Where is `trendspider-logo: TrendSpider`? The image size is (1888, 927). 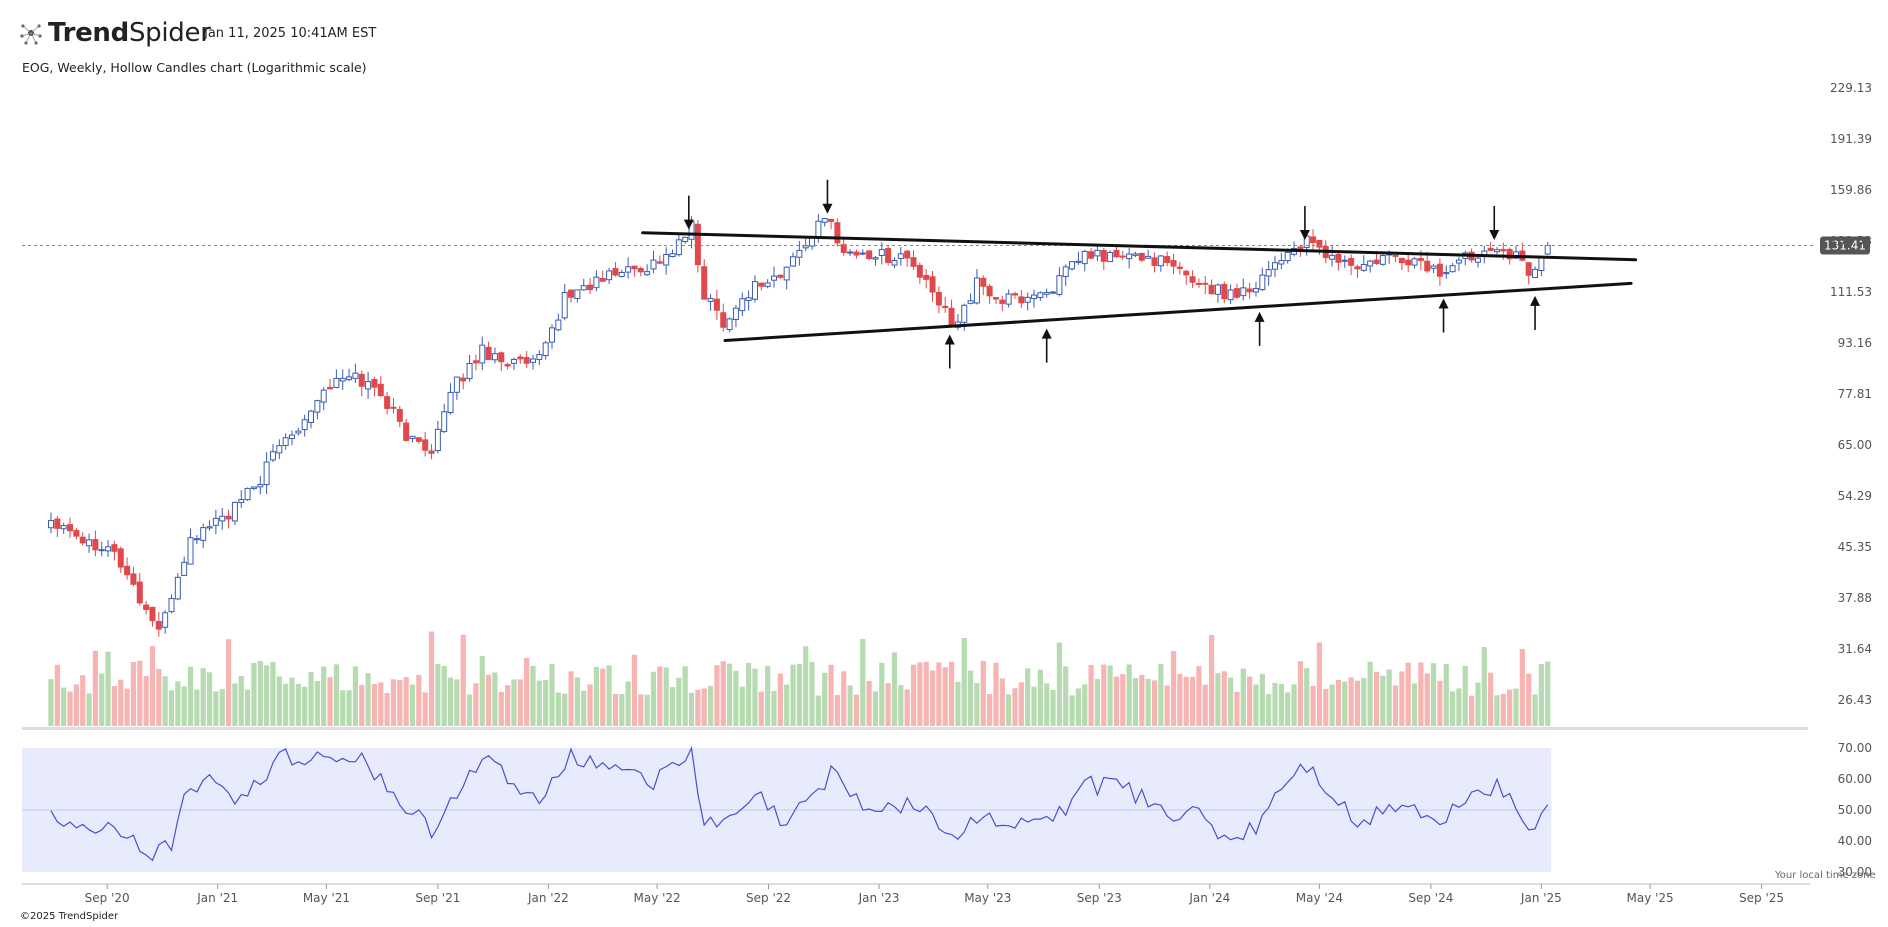 trendspider-logo: TrendSpider is located at coordinates (114, 33).